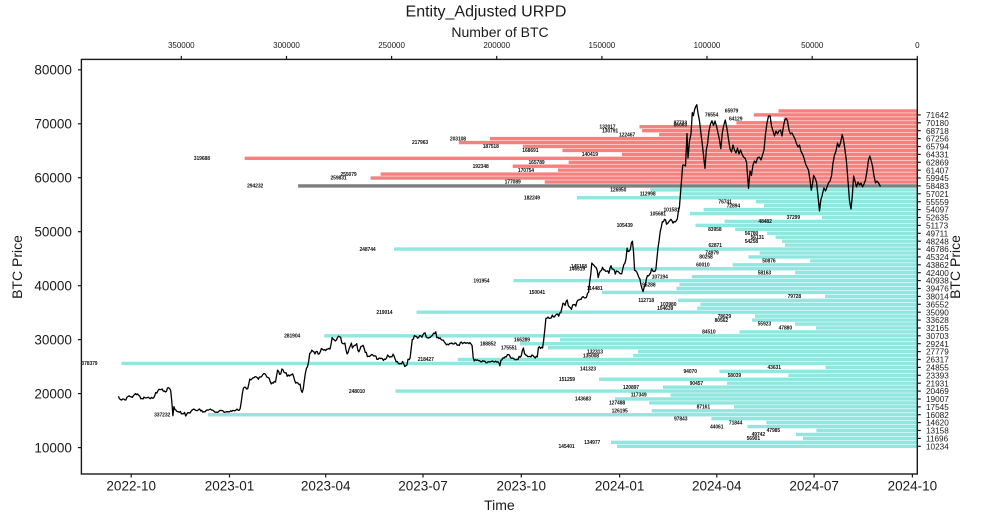  Describe the element at coordinates (937, 131) in the screenshot. I see `svg-text: 68718` at that location.